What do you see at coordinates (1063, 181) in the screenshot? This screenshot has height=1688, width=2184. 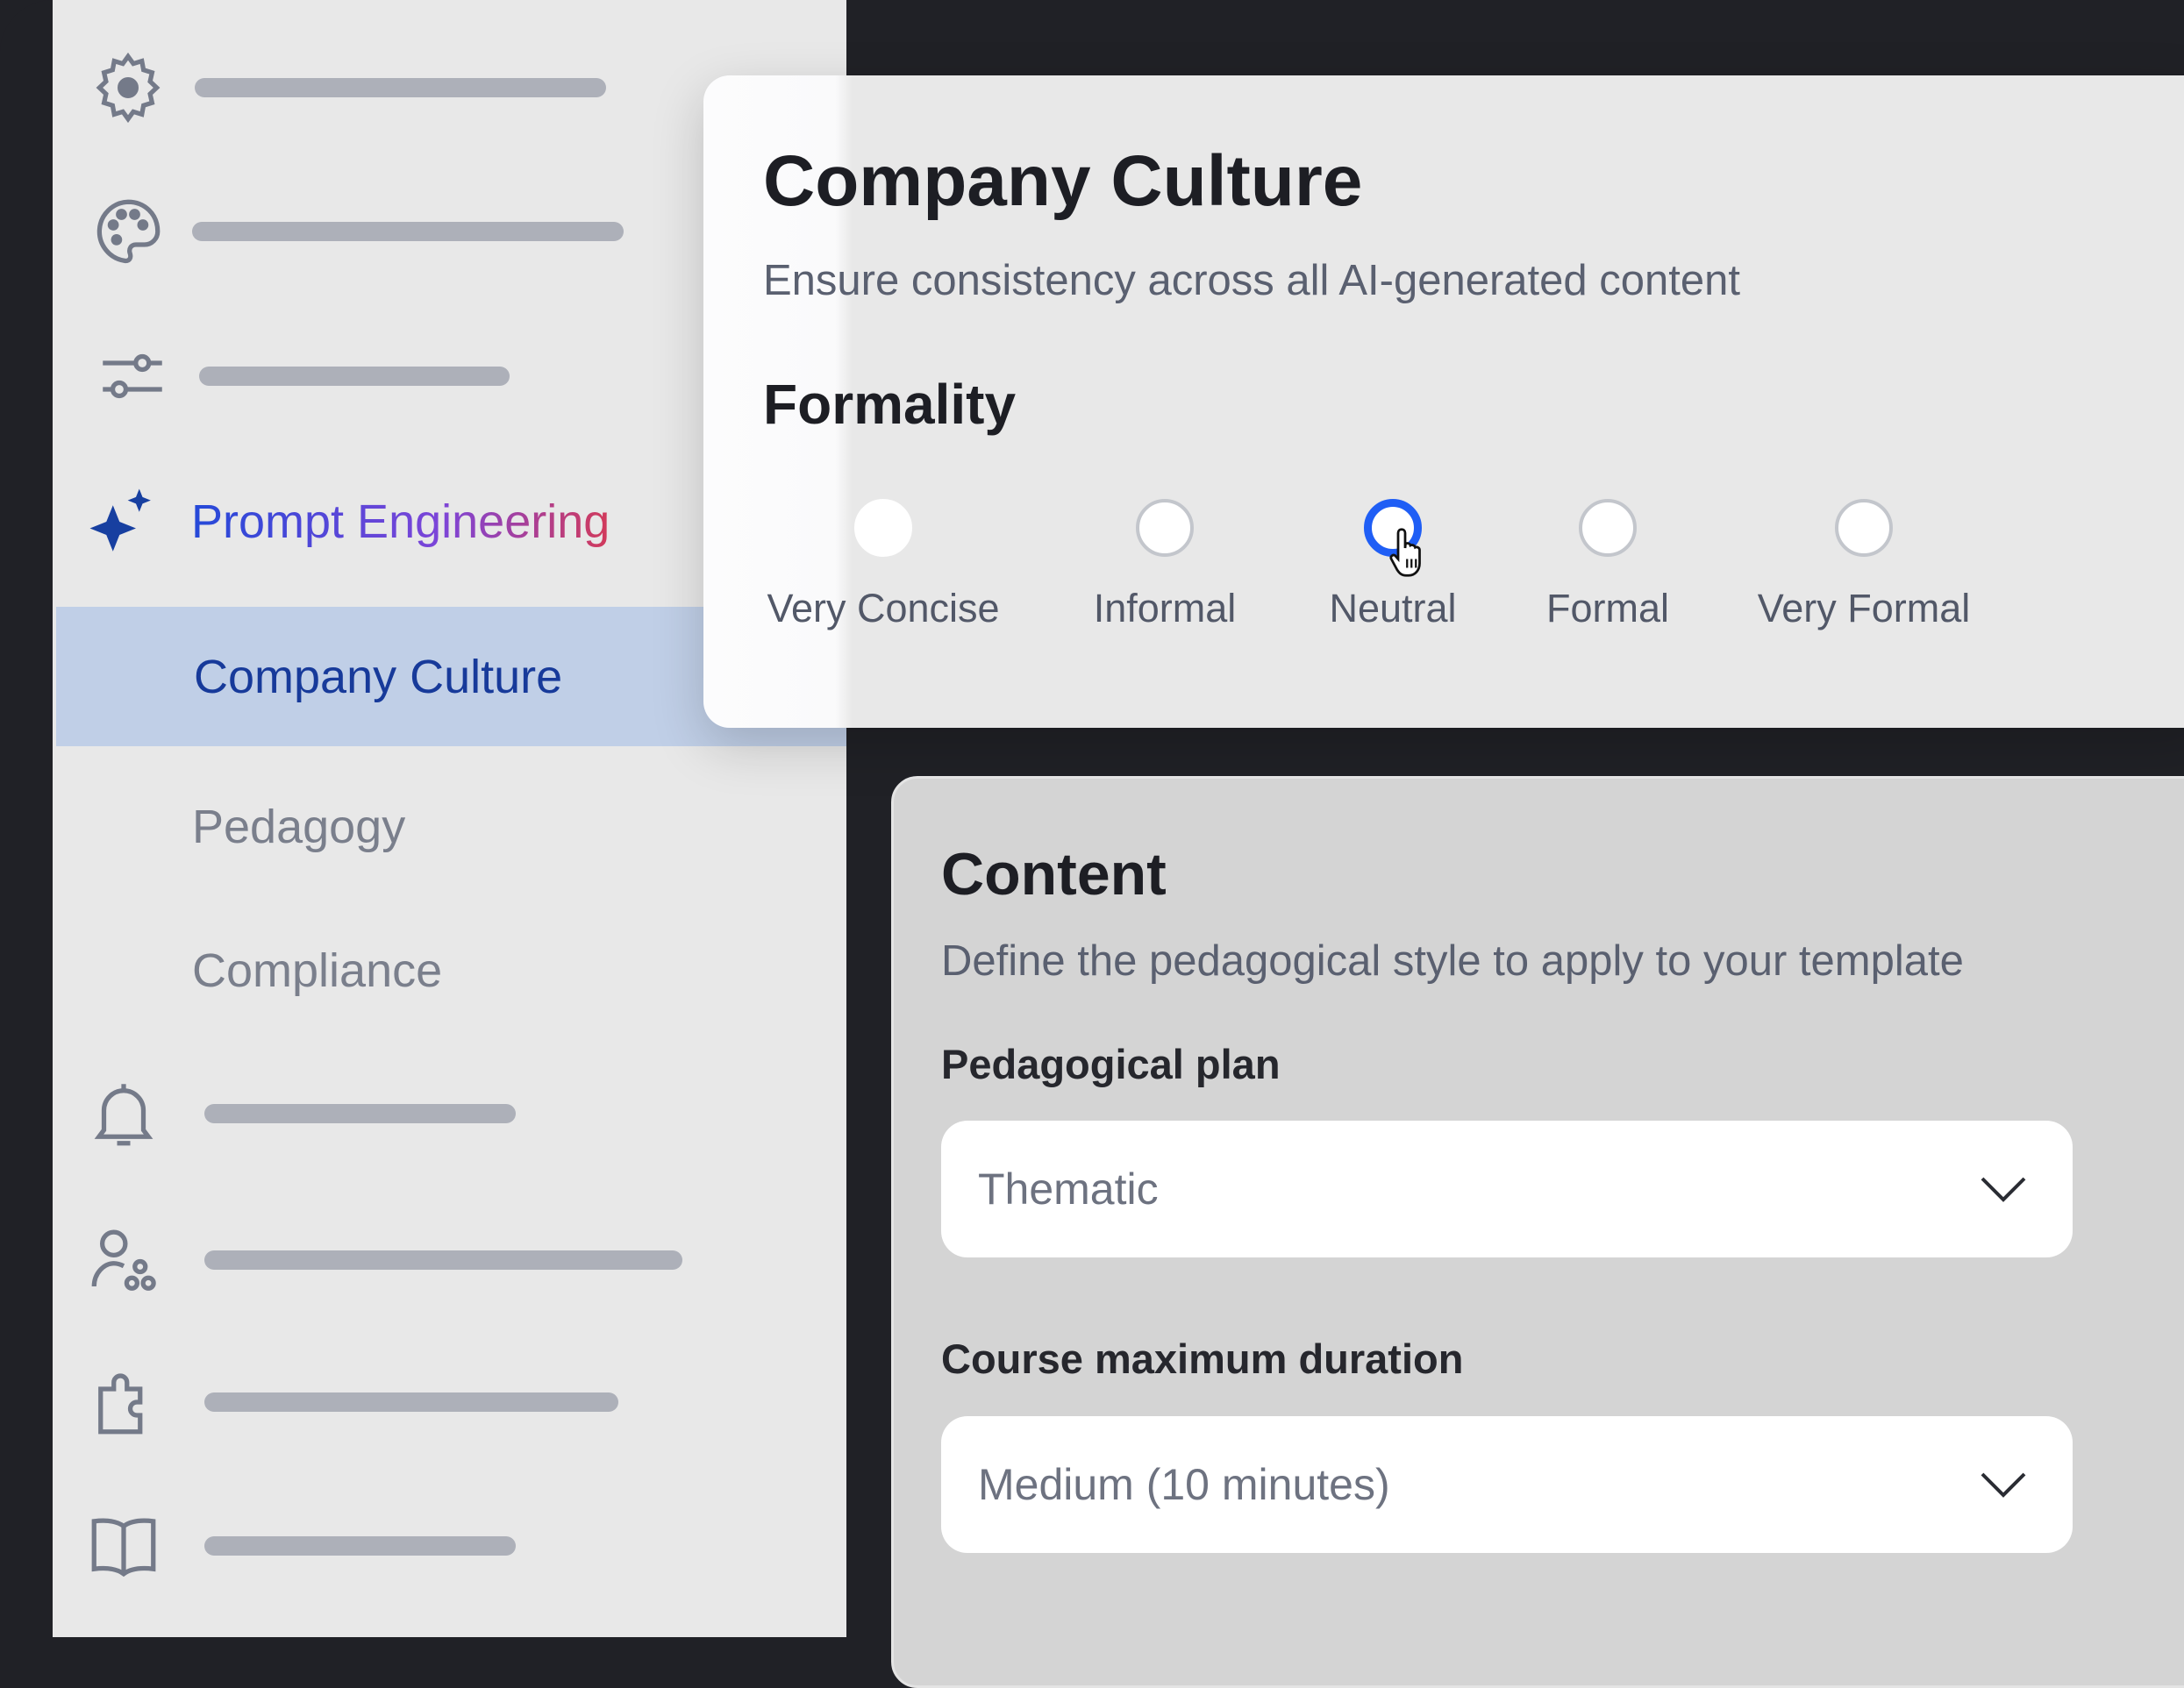 I see `page-title: Company Culture` at bounding box center [1063, 181].